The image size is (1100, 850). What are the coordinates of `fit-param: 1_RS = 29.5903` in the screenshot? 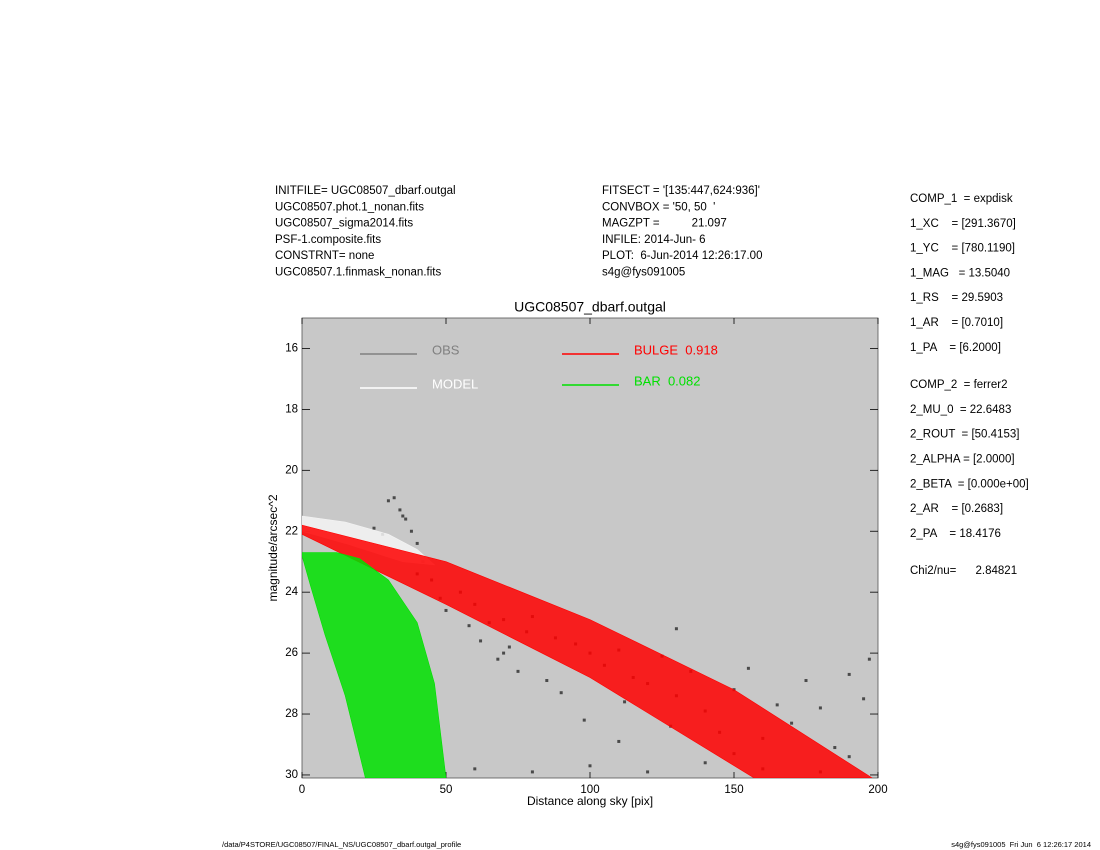 It's located at (956, 298).